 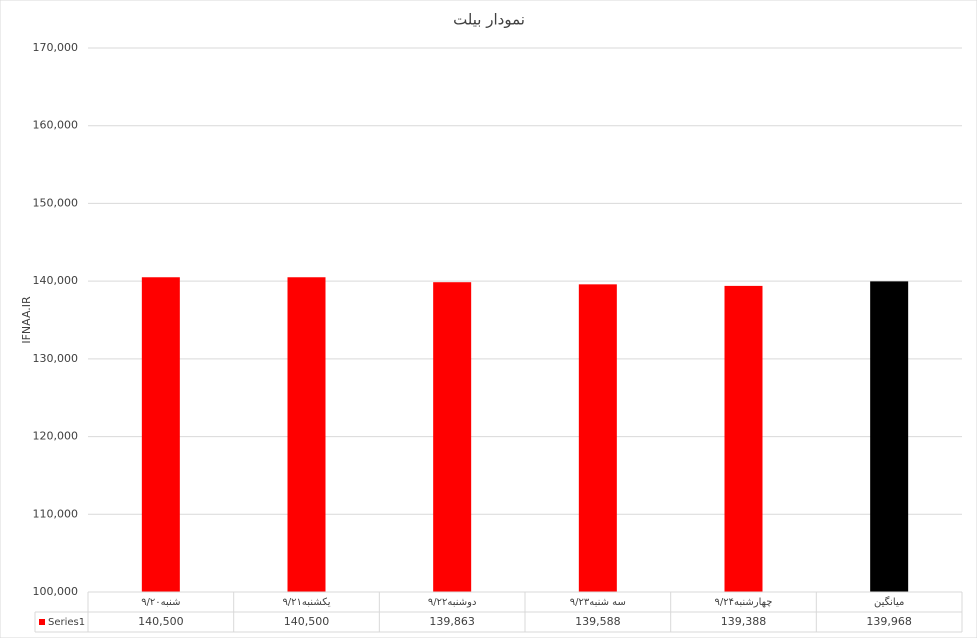 What do you see at coordinates (56, 513) in the screenshot?
I see `y-tick-label: 110,000` at bounding box center [56, 513].